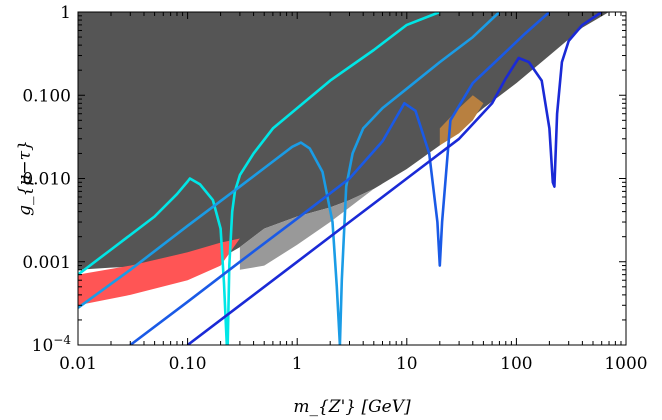 This screenshot has width=662, height=420. Describe the element at coordinates (65, 13) in the screenshot. I see `y-tick-label: 1` at that location.